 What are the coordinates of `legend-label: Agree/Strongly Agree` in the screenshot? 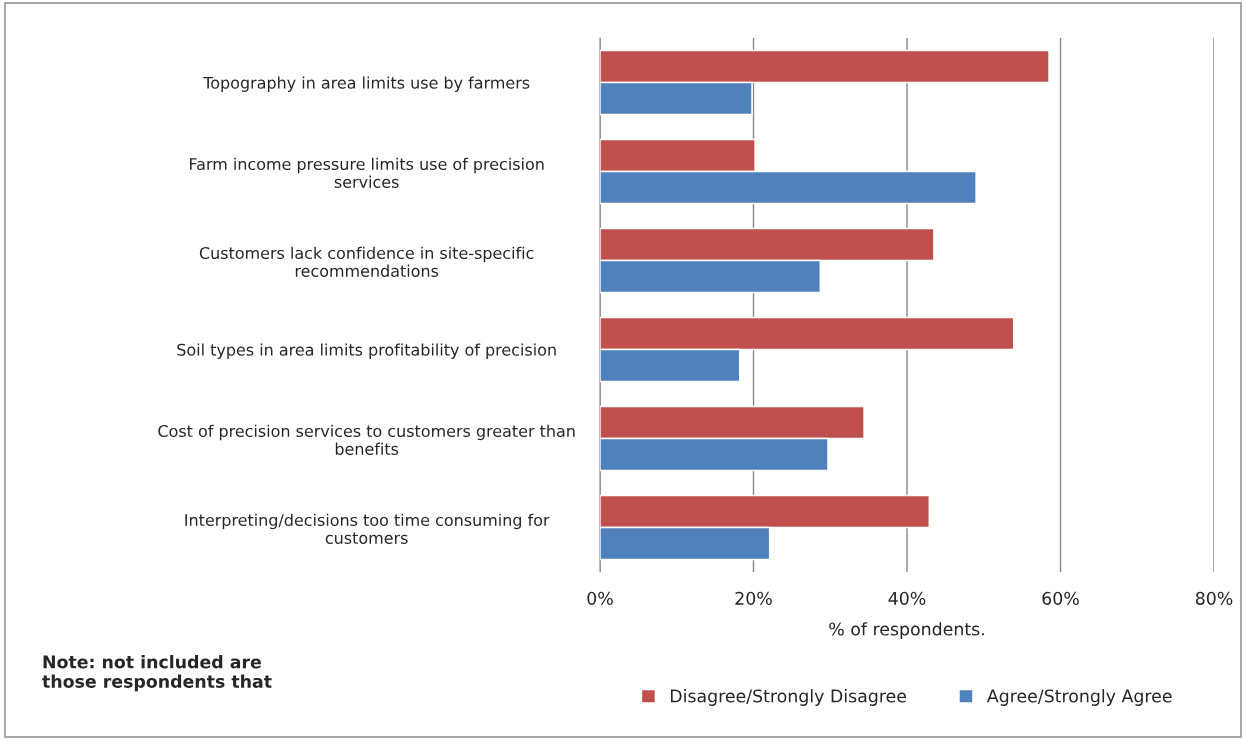 It's located at (1079, 697).